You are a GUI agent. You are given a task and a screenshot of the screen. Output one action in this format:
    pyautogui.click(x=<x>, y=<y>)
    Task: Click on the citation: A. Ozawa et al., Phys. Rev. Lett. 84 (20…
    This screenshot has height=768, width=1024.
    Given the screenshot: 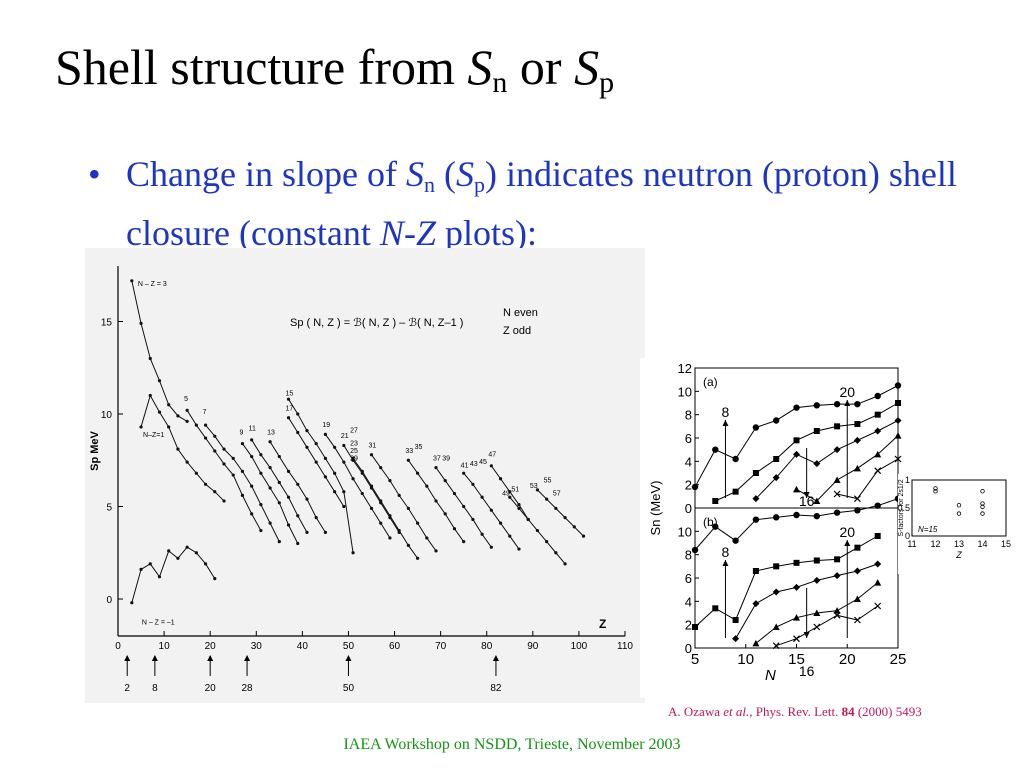 What is the action you would take?
    pyautogui.click(x=795, y=711)
    